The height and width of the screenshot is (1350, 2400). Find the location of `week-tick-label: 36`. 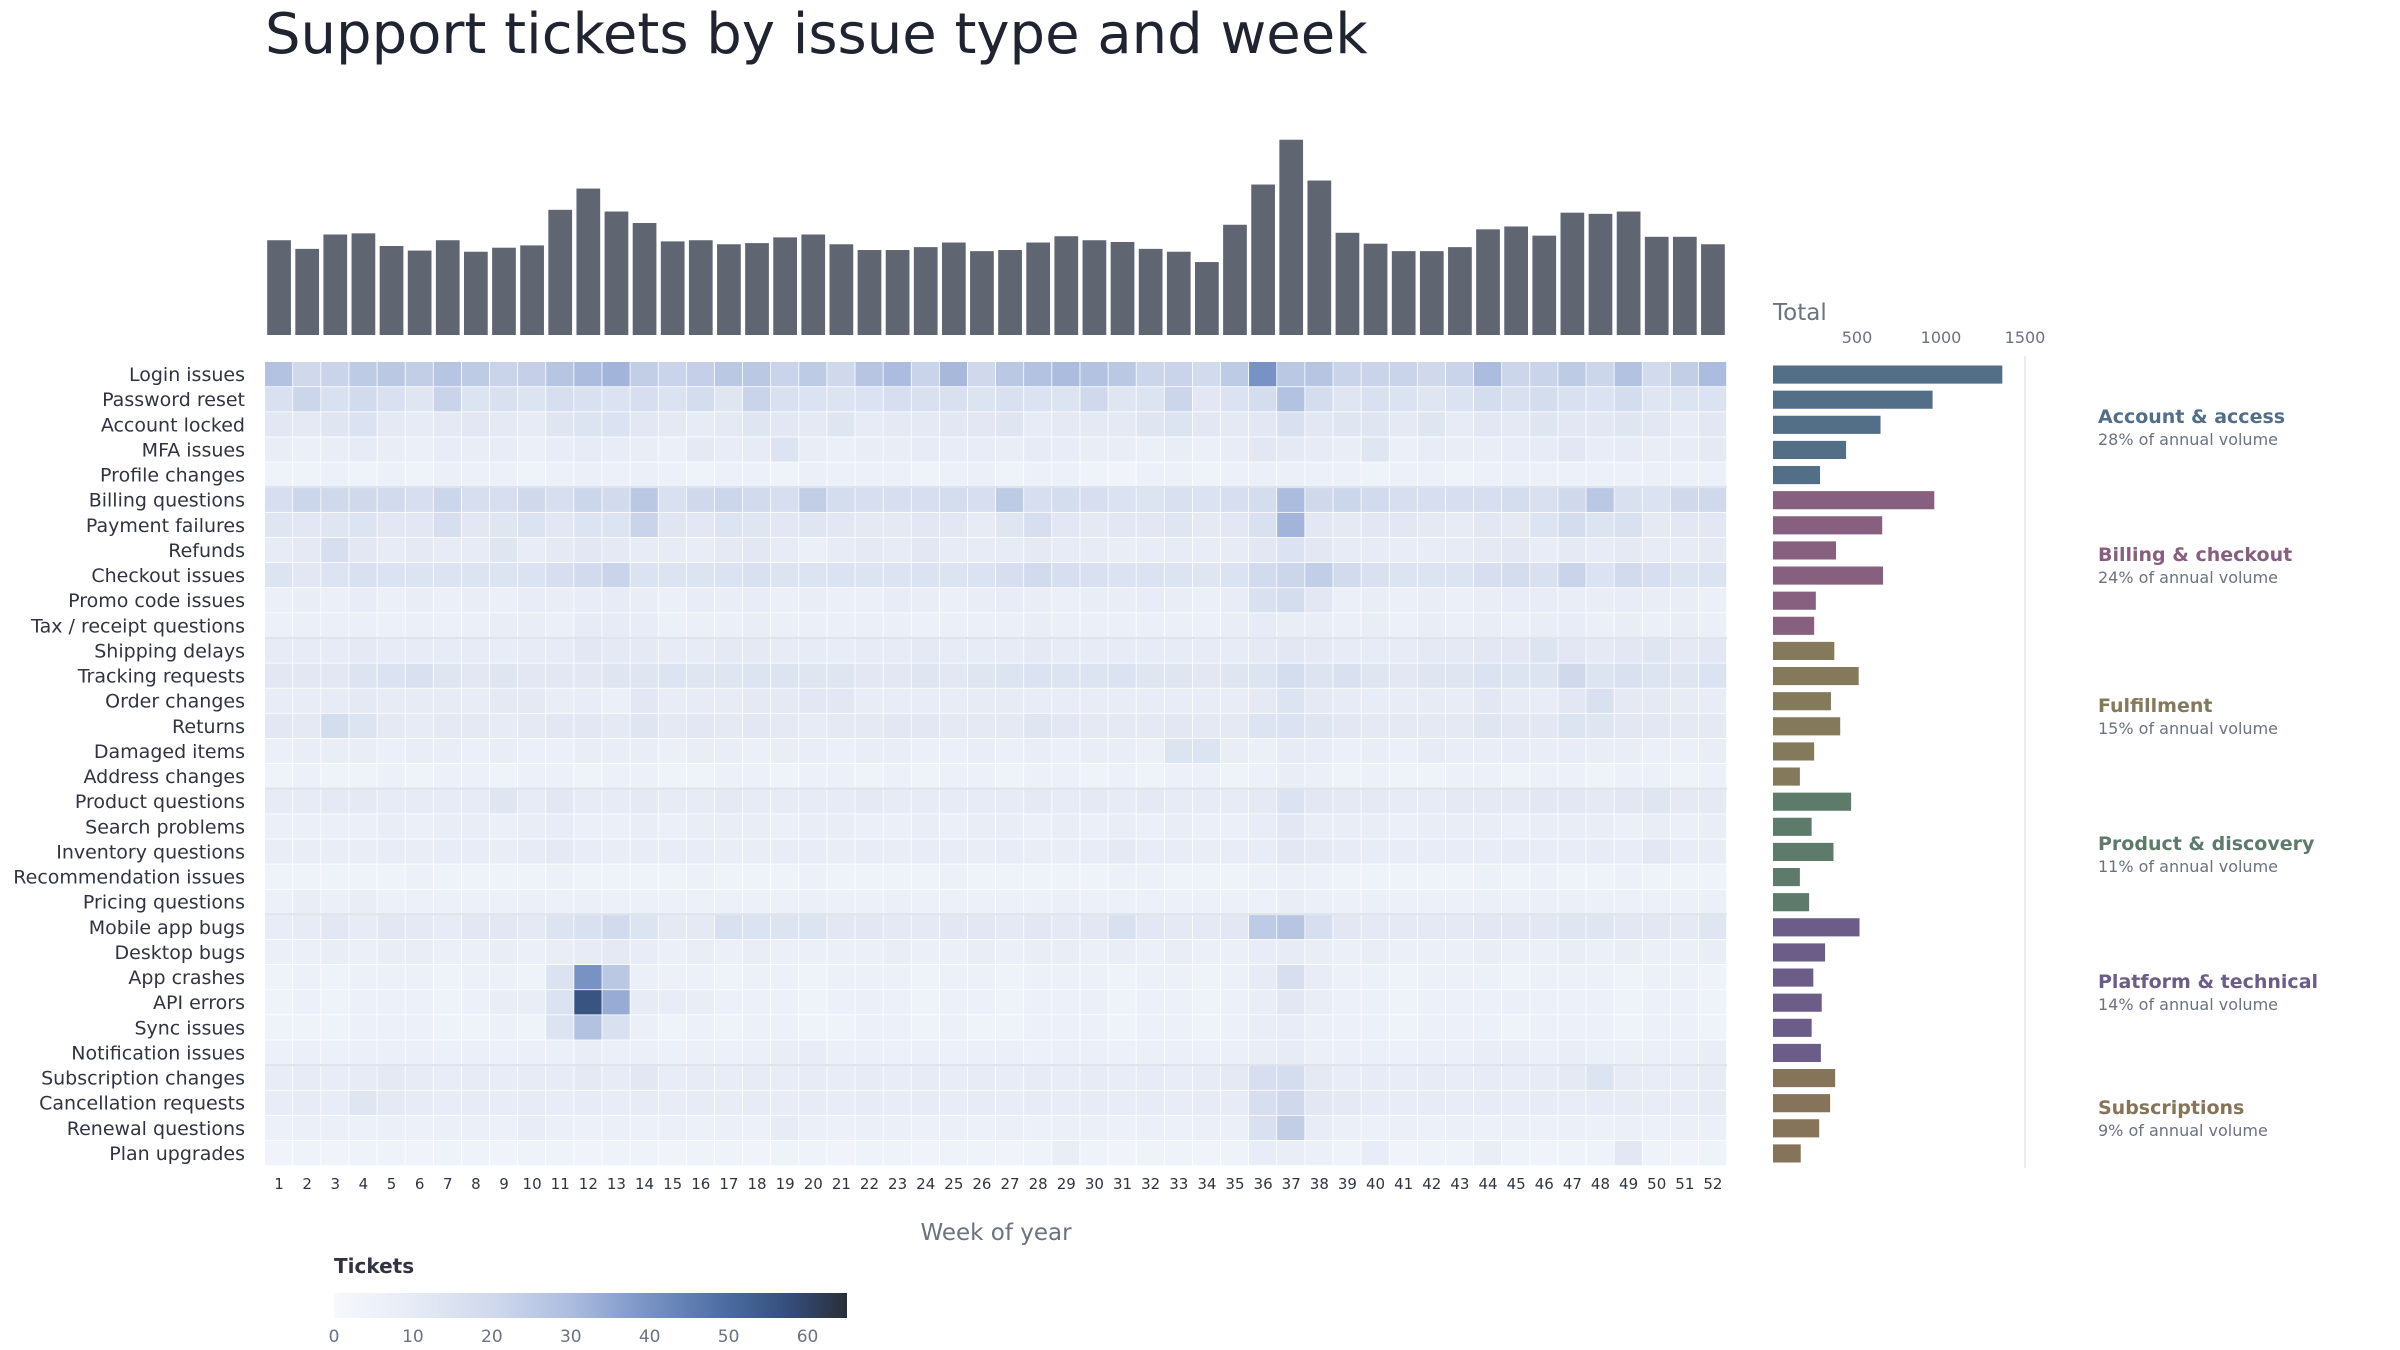

week-tick-label: 36 is located at coordinates (1263, 1184).